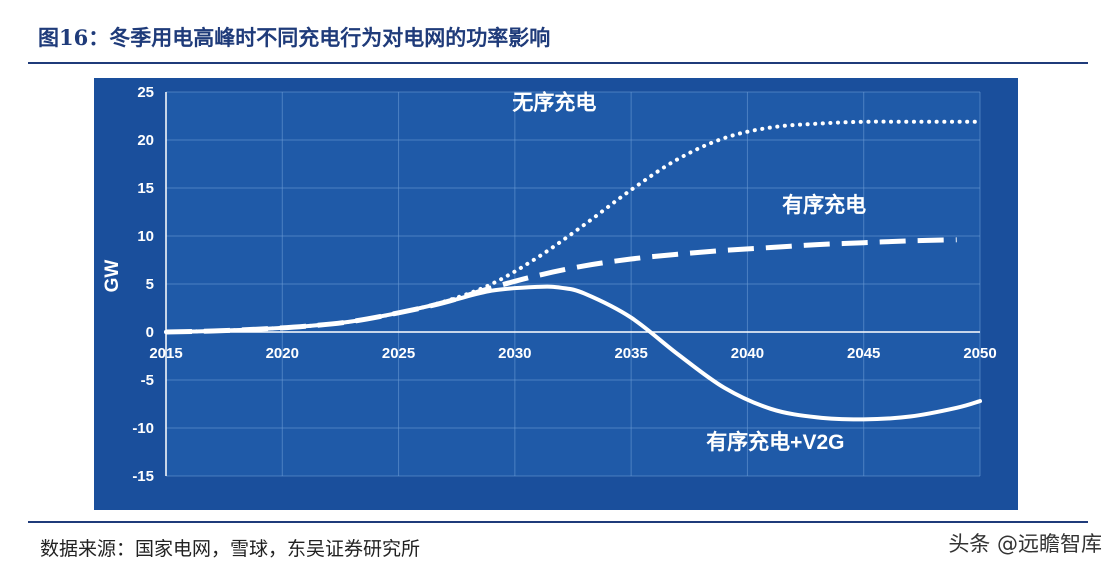 This screenshot has height=574, width=1116. Describe the element at coordinates (824, 205) in the screenshot. I see `series-annotation: 有序充电` at that location.